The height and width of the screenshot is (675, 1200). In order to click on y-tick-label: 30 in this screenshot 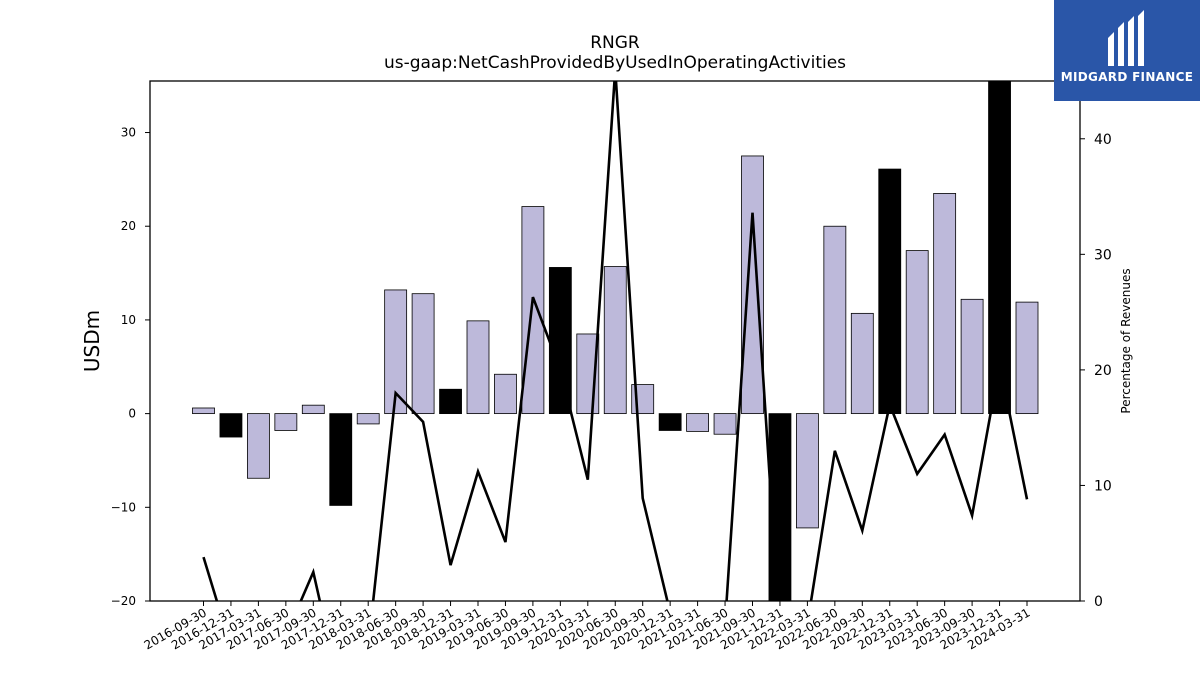, I will do `click(128, 133)`.